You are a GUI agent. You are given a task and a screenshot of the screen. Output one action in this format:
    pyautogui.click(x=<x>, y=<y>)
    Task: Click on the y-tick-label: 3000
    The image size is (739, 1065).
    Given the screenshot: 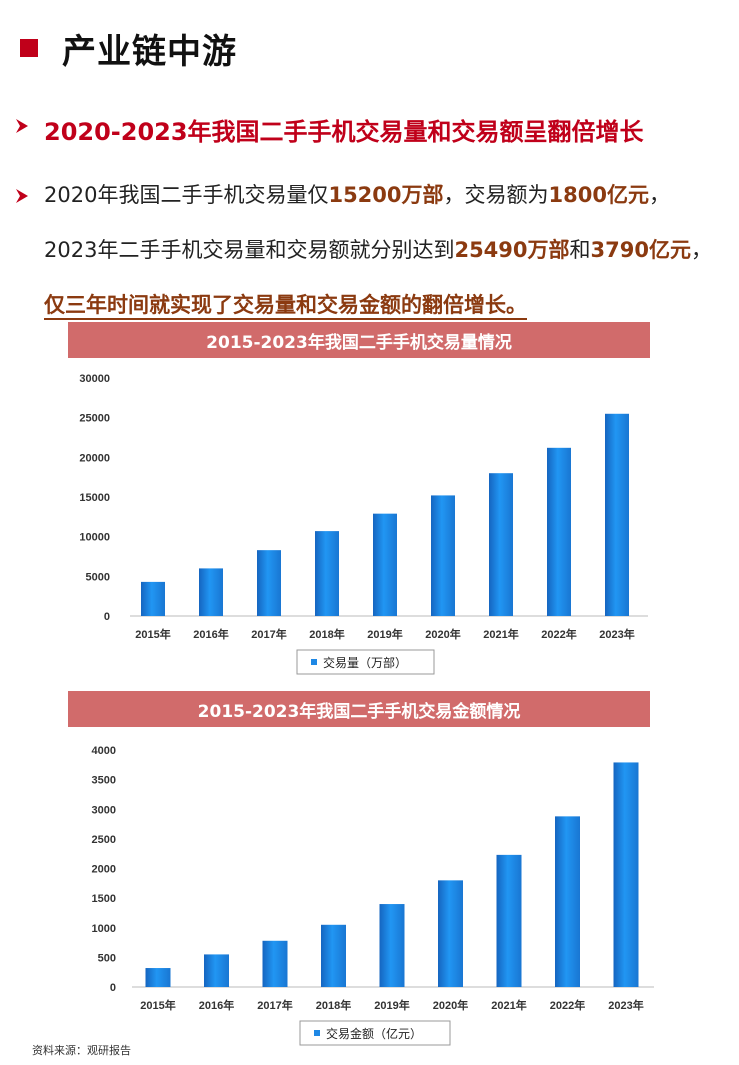 What is the action you would take?
    pyautogui.click(x=104, y=810)
    